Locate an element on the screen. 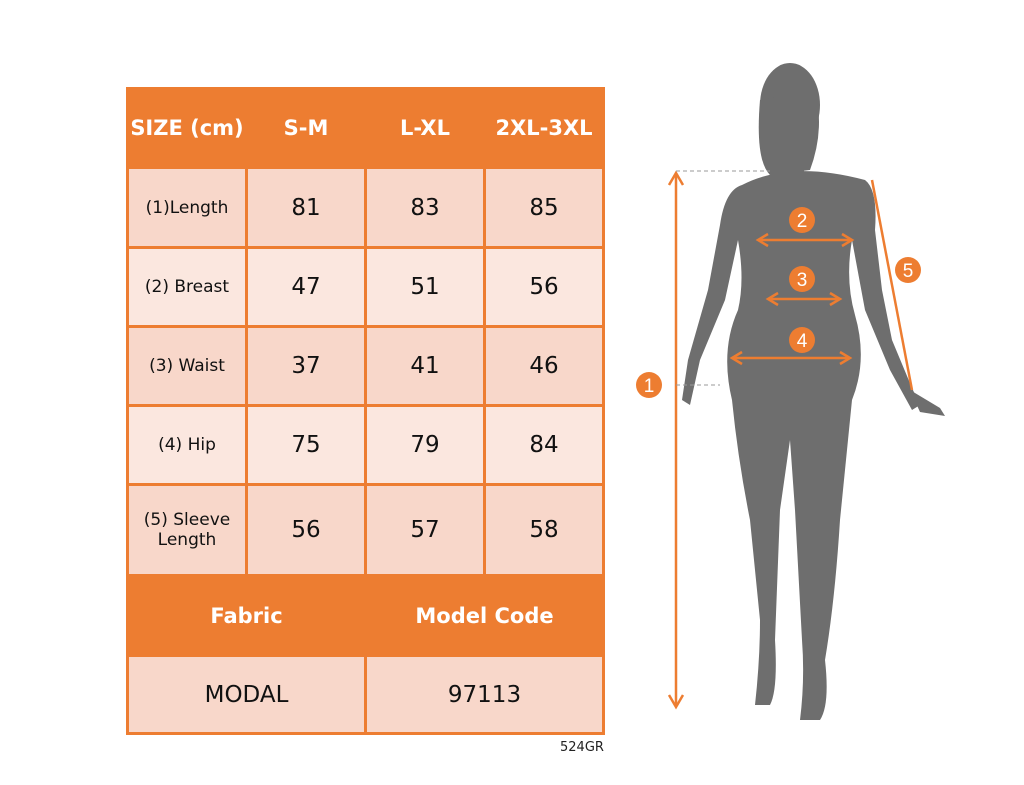  table-row: (5) Sleeve Length 56 57 58 is located at coordinates (365, 530).